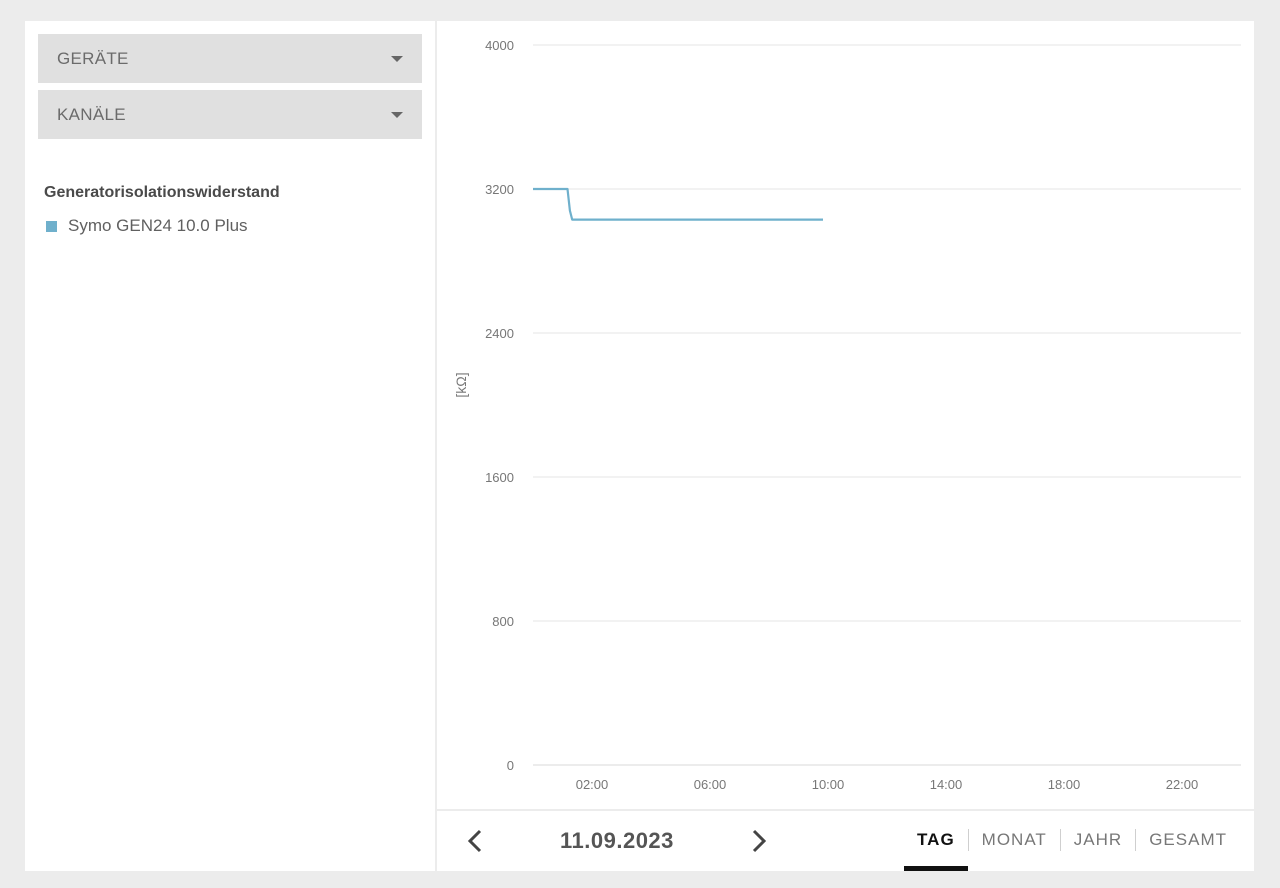  I want to click on chevron-left-icon, so click(474, 841).